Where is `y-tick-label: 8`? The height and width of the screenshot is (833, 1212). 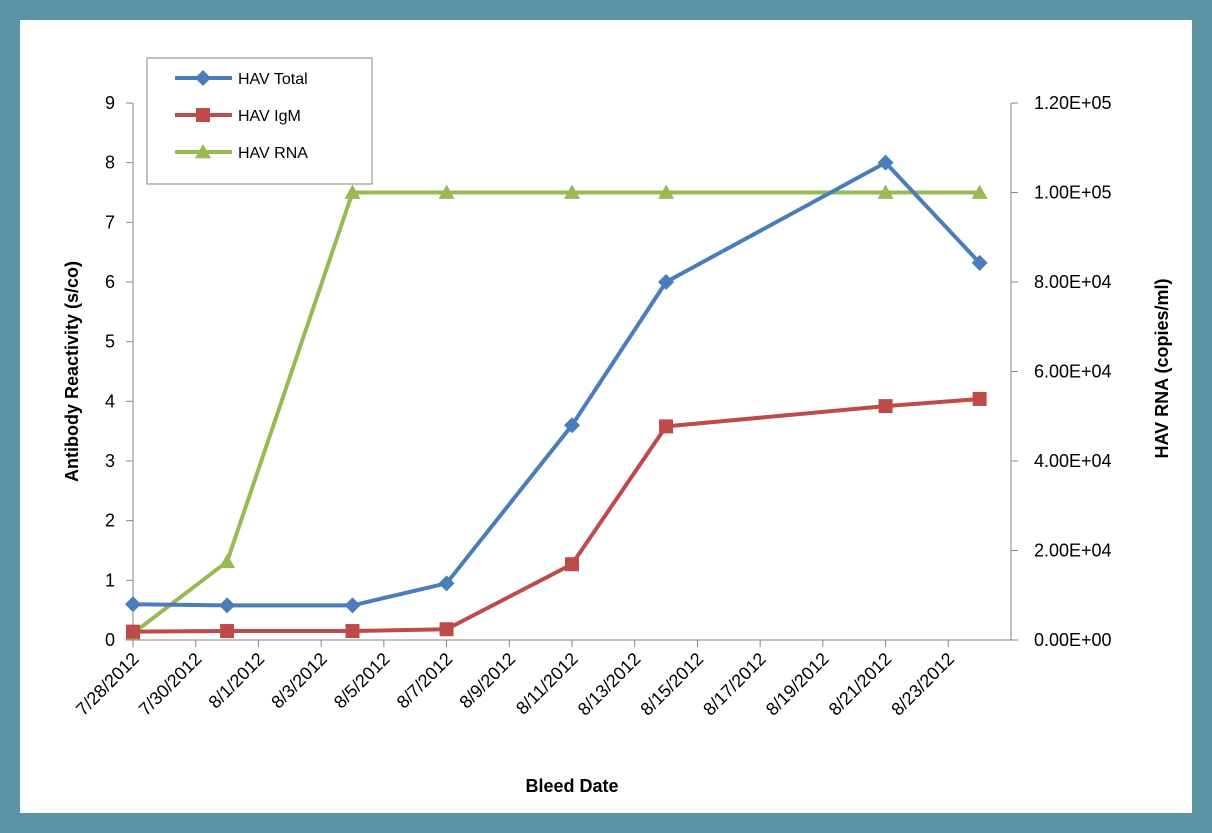
y-tick-label: 8 is located at coordinates (110, 163).